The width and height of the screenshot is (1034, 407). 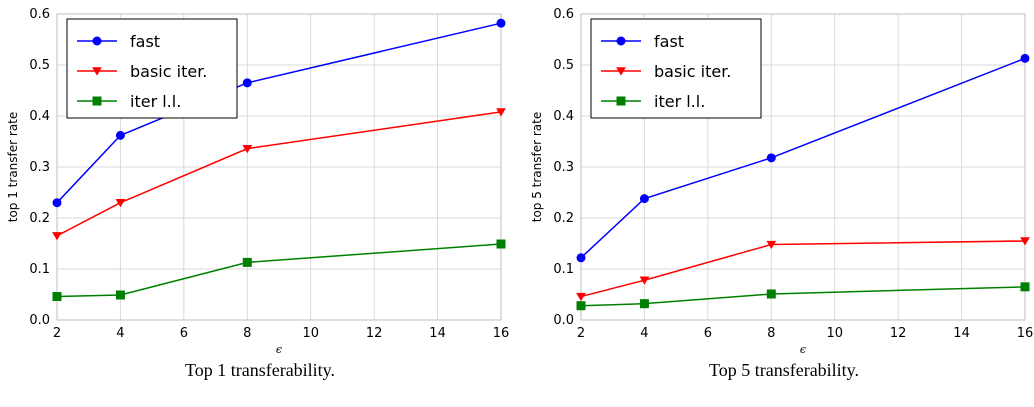 I want to click on figure-caption: Top 5 transferability., so click(x=784, y=370).